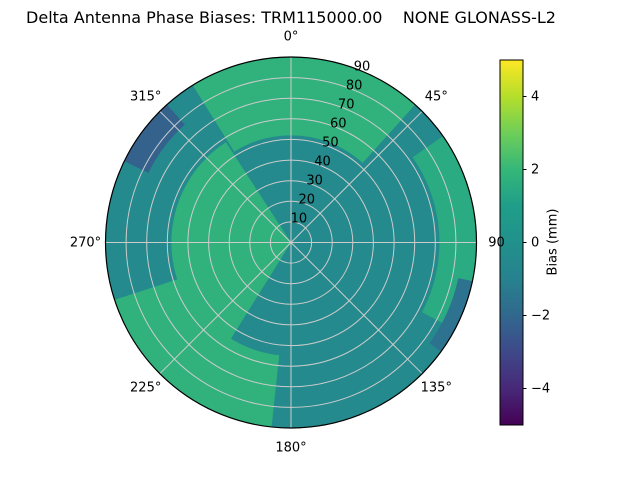 This screenshot has height=480, width=640. I want to click on colorbar-tick-label: −4, so click(541, 388).